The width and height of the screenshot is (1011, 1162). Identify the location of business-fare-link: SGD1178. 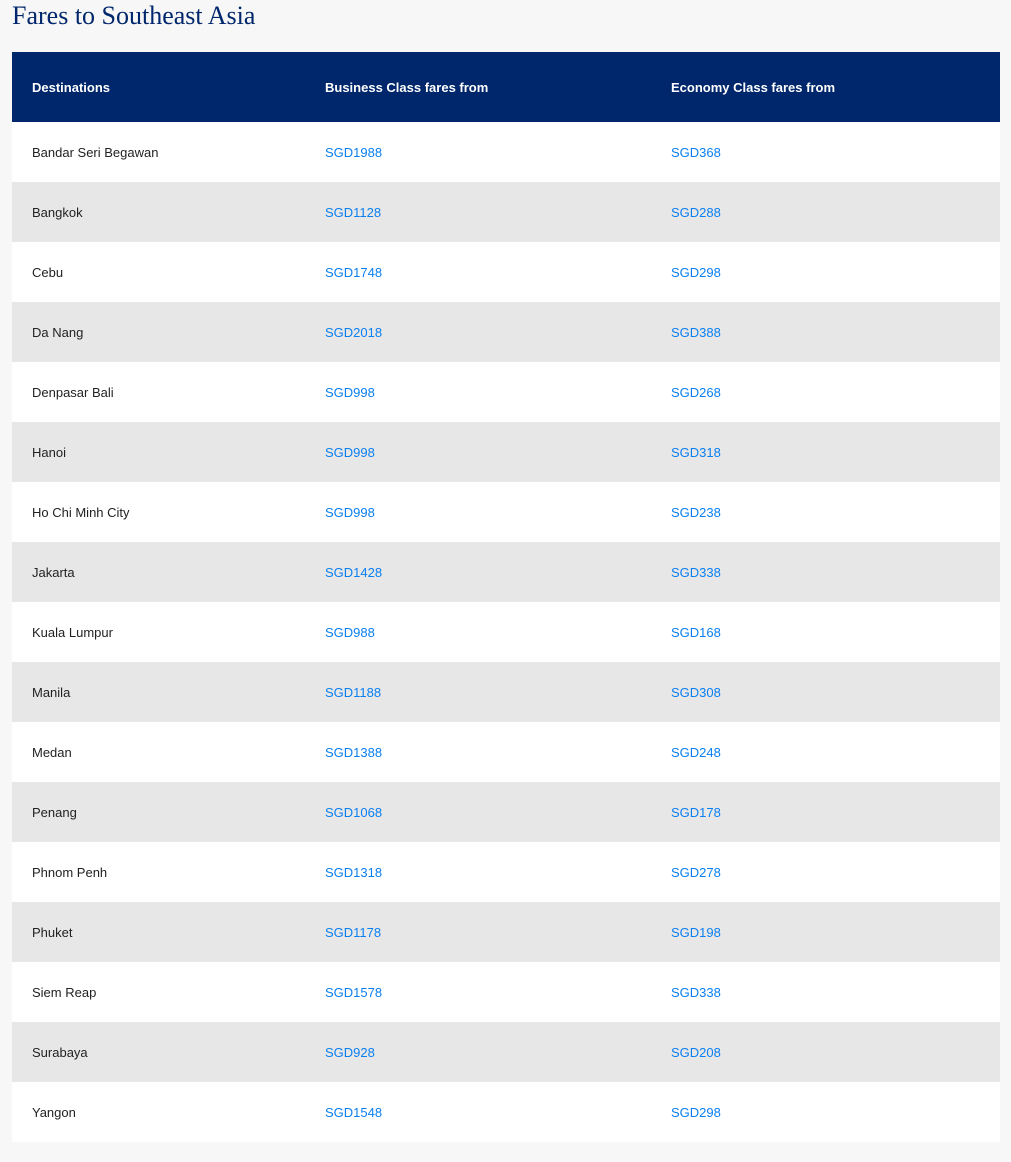
(353, 932).